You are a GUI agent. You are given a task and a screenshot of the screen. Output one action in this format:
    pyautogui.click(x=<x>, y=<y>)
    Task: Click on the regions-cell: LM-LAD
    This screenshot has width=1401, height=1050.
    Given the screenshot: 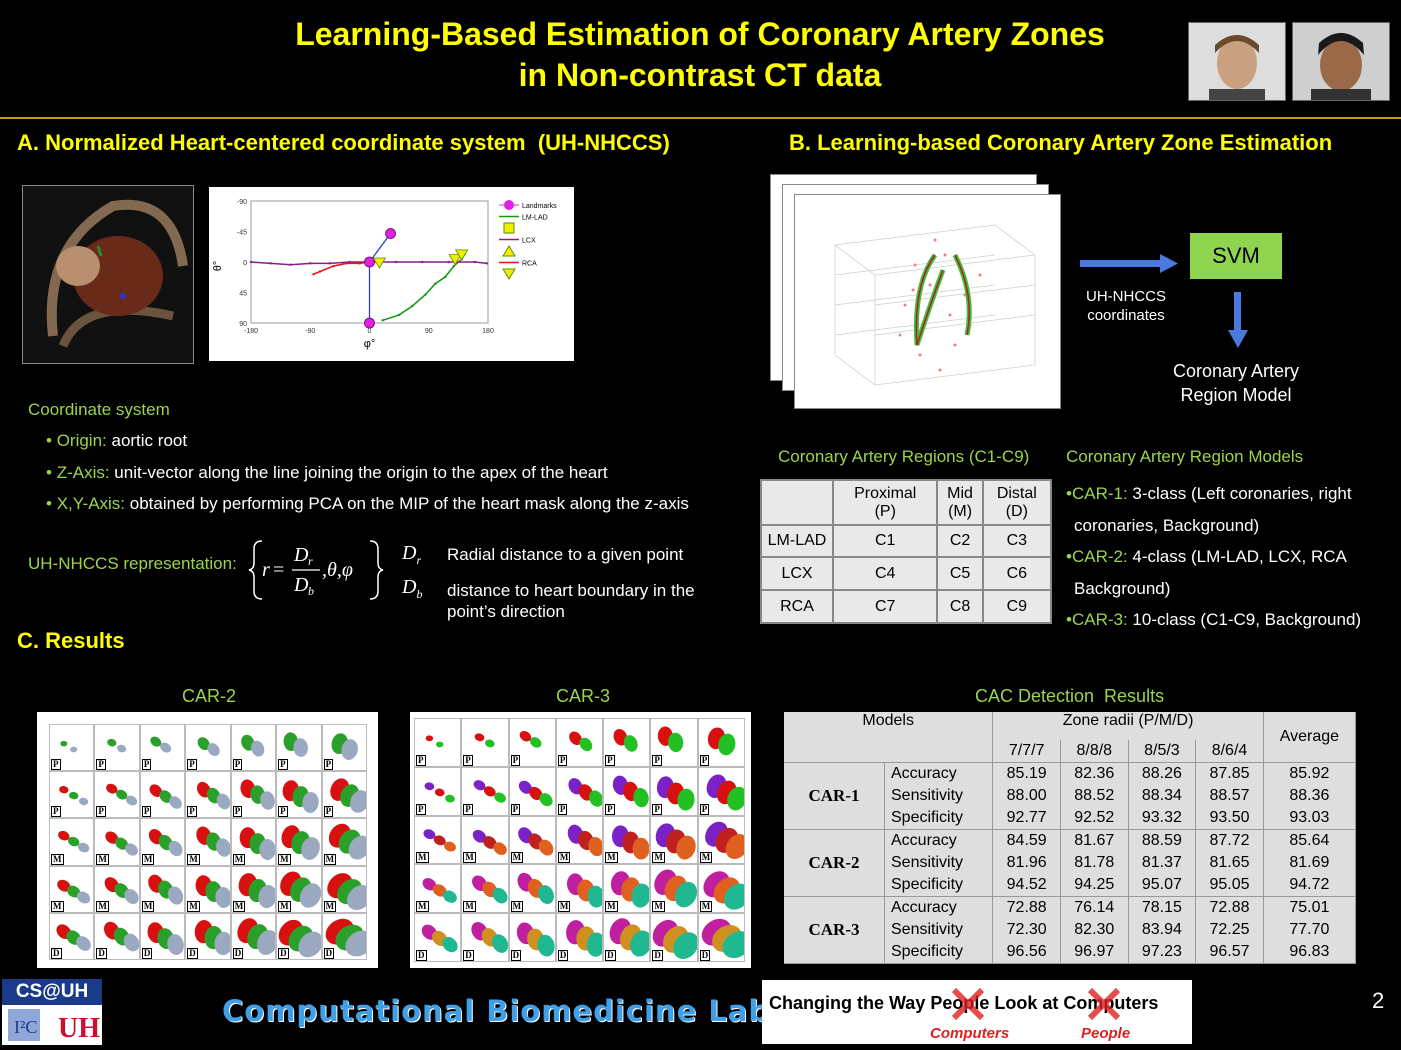 What is the action you would take?
    pyautogui.click(x=797, y=541)
    